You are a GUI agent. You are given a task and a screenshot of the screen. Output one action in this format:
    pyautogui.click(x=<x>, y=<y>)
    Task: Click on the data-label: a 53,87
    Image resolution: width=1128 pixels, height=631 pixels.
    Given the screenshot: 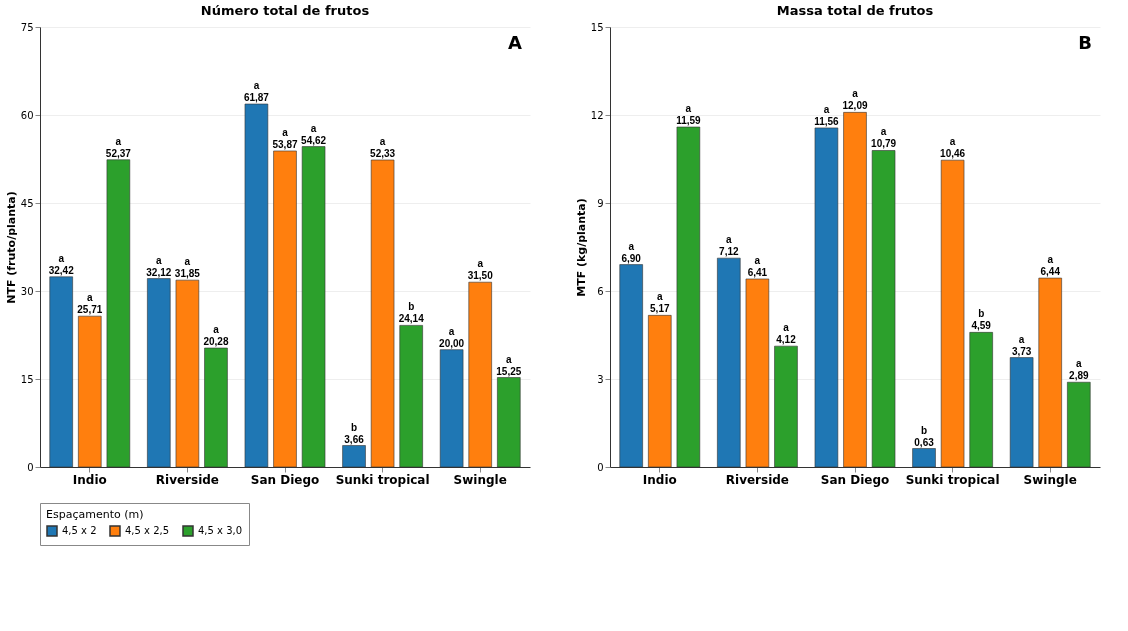 What is the action you would take?
    pyautogui.click(x=285, y=138)
    